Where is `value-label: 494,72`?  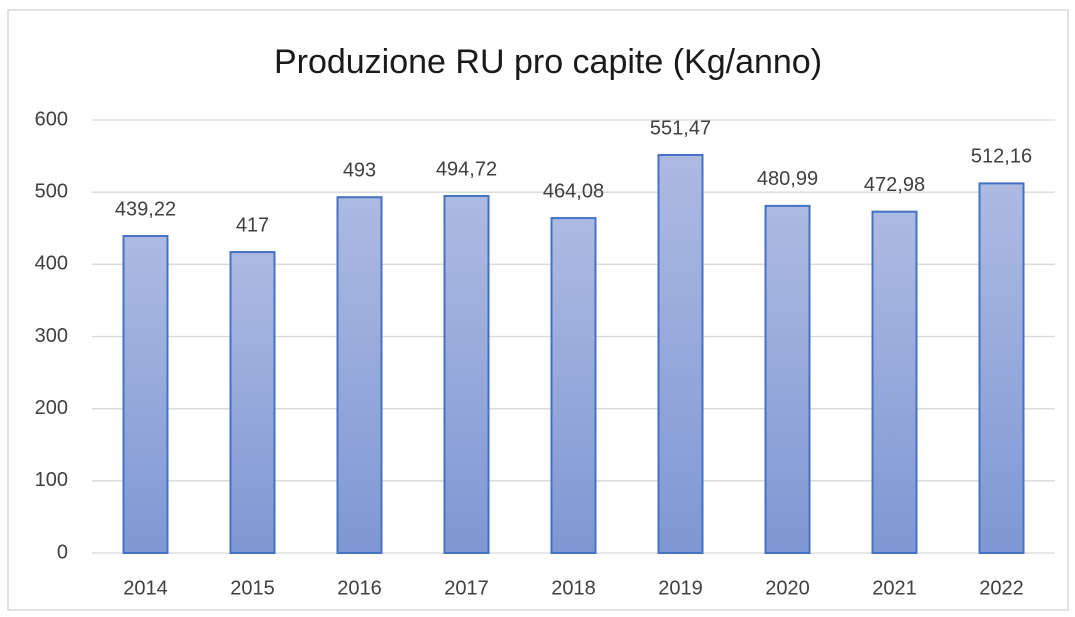
value-label: 494,72 is located at coordinates (466, 169).